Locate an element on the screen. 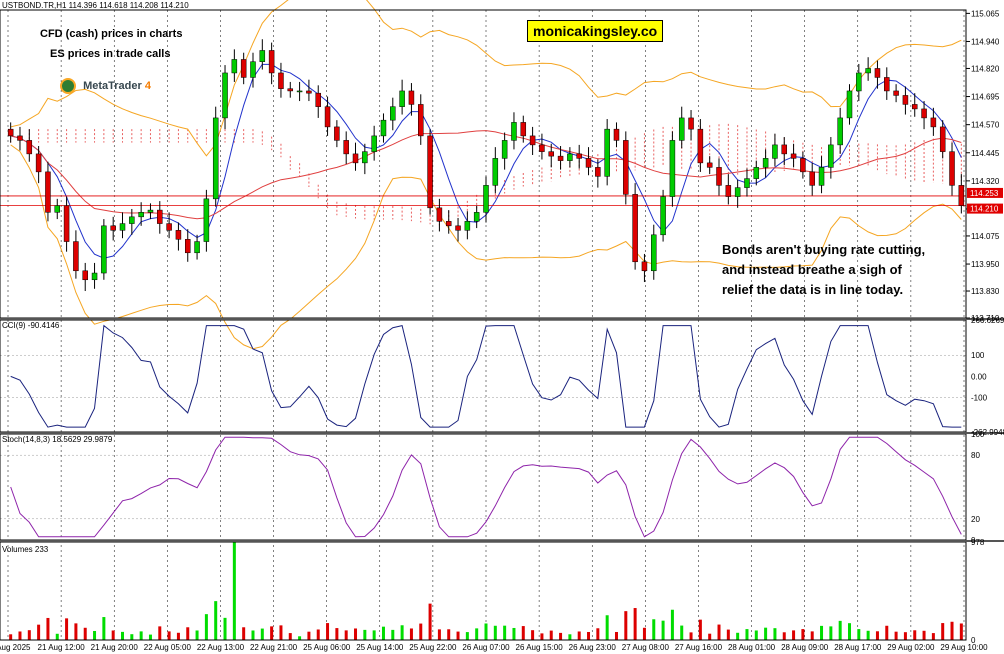 The width and height of the screenshot is (1004, 654). price-tick-label: 113.950 is located at coordinates (985, 264).